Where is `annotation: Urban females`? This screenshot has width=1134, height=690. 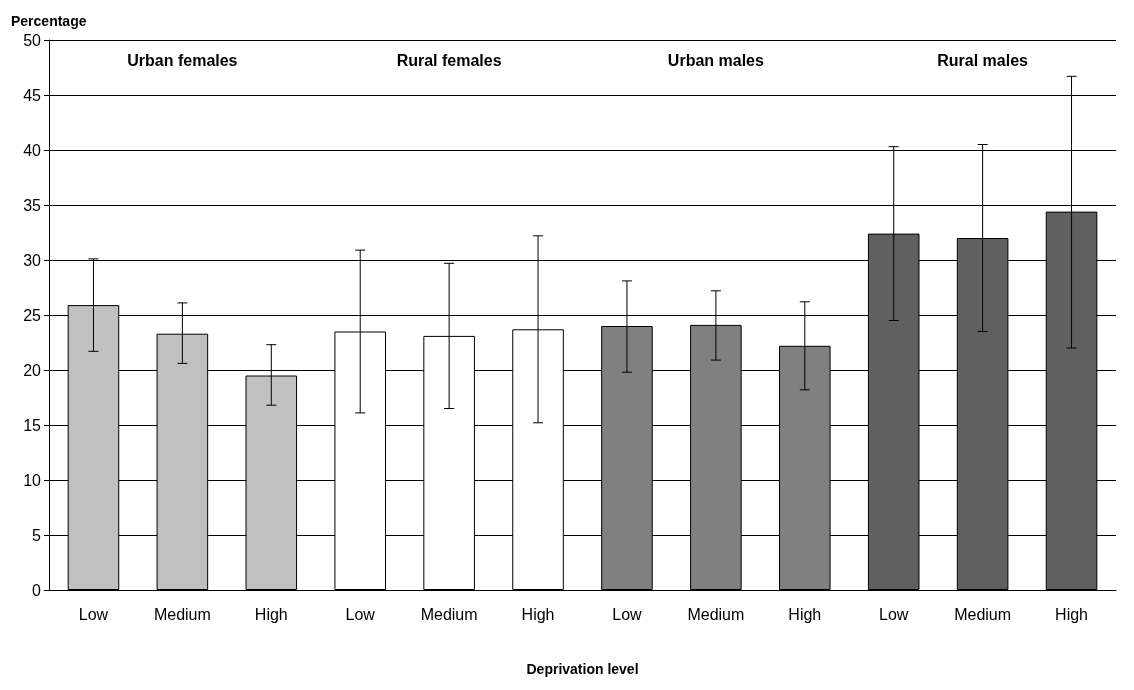 annotation: Urban females is located at coordinates (182, 60).